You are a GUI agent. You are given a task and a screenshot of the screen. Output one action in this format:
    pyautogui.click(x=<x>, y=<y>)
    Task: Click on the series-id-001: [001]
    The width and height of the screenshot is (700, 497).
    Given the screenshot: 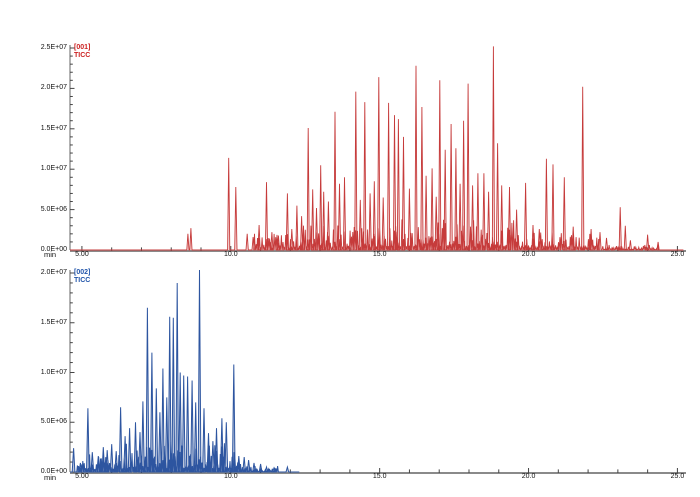 What is the action you would take?
    pyautogui.click(x=82, y=47)
    